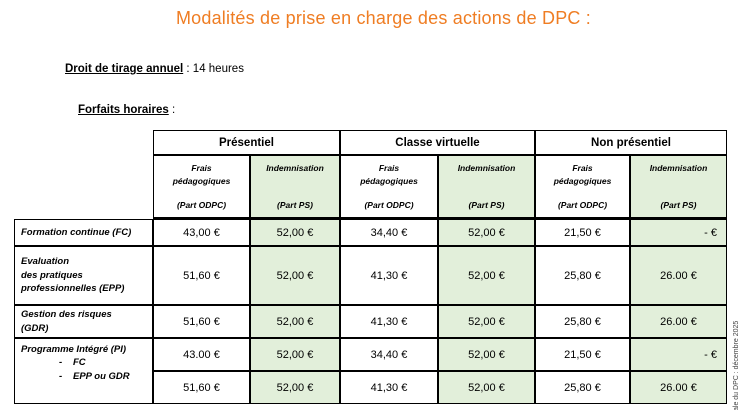  I want to click on subheader-frais-pedagogiques-classe-virtuelle: Frais pédagogiques (Part ODPC), so click(389, 187).